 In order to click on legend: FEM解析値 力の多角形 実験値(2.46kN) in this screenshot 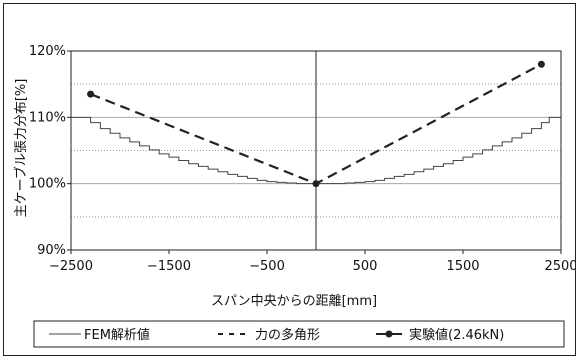, I will do `click(299, 334)`.